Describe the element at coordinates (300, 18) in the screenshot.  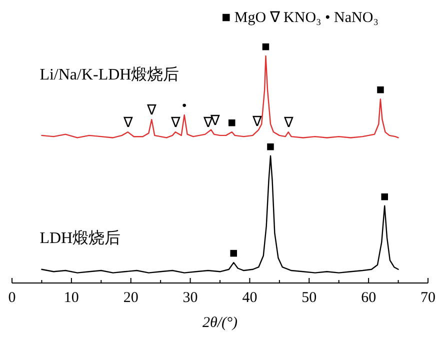
I see `annotation: ■ MgO ∇ KNO₃ • NaNO₃` at that location.